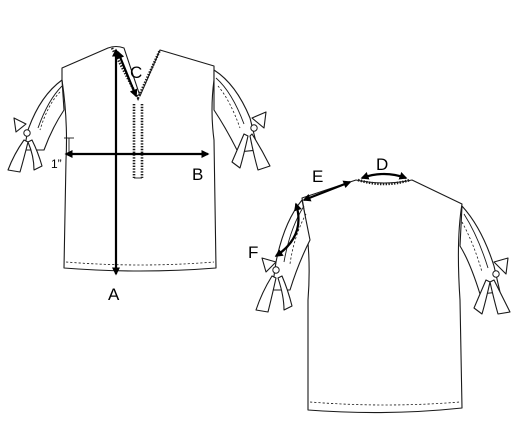 The width and height of the screenshot is (520, 425). I want to click on measure-label-f: F, so click(253, 252).